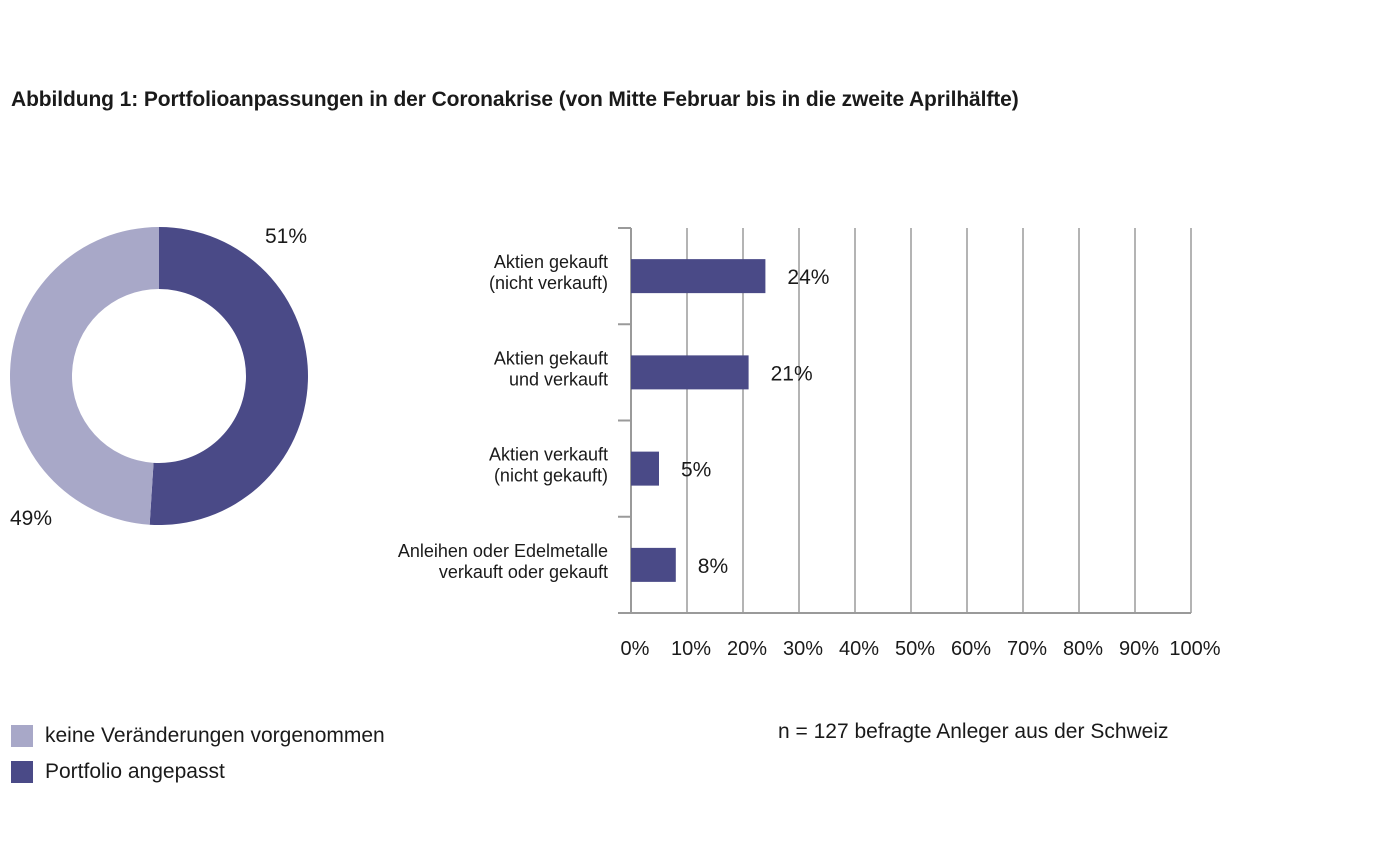  I want to click on x-tick-label-4: 40%, so click(859, 649).